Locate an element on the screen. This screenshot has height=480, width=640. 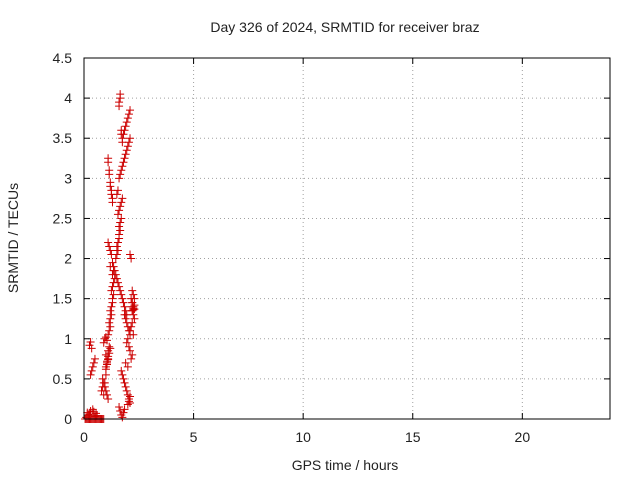
x-tick-label: 5 is located at coordinates (194, 437).